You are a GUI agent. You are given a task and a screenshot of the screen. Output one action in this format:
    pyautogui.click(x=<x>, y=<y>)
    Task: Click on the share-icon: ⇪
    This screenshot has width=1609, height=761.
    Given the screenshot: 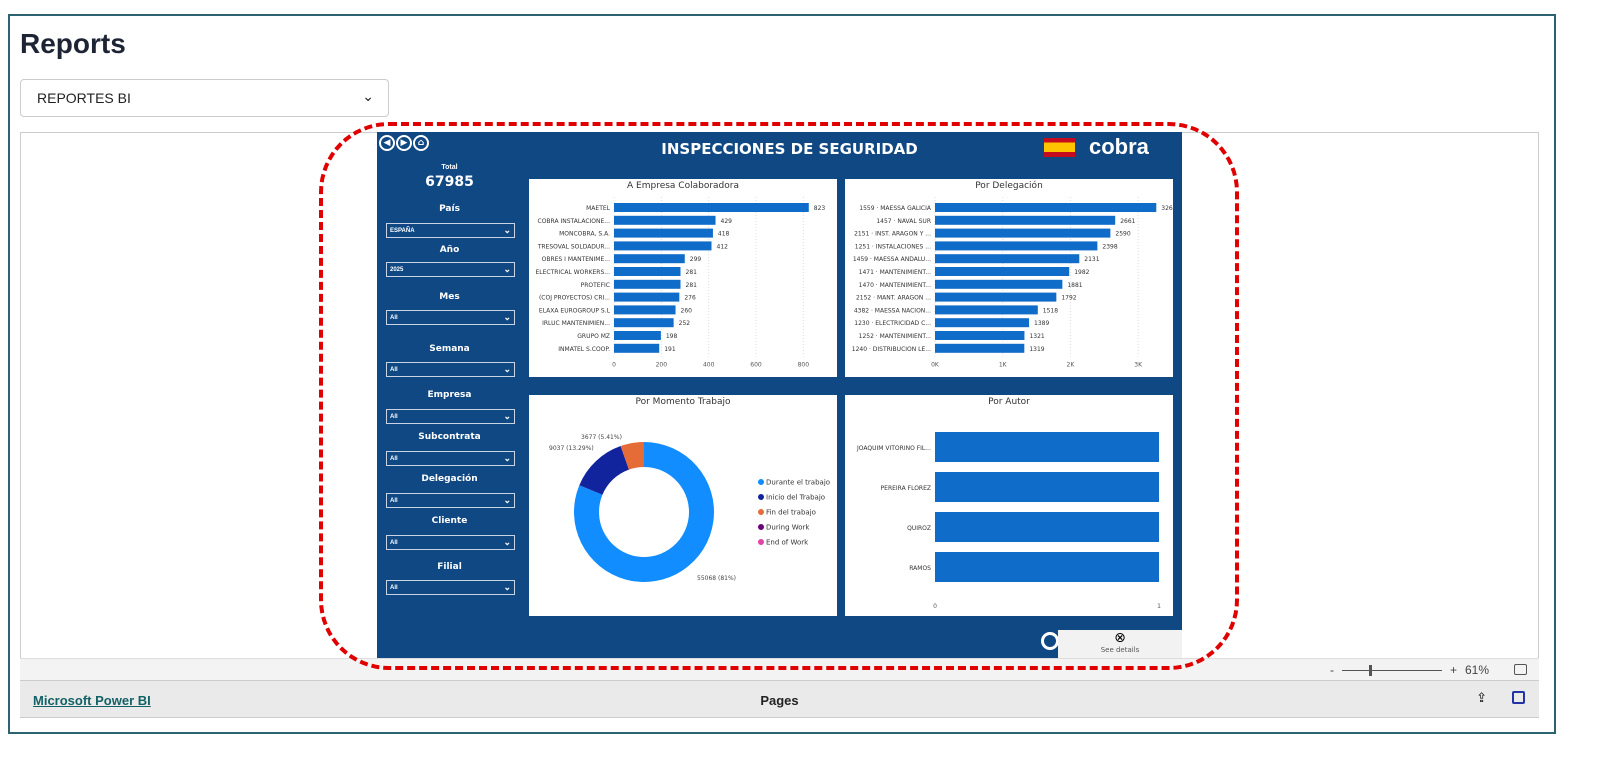 What is the action you would take?
    pyautogui.click(x=1481, y=698)
    